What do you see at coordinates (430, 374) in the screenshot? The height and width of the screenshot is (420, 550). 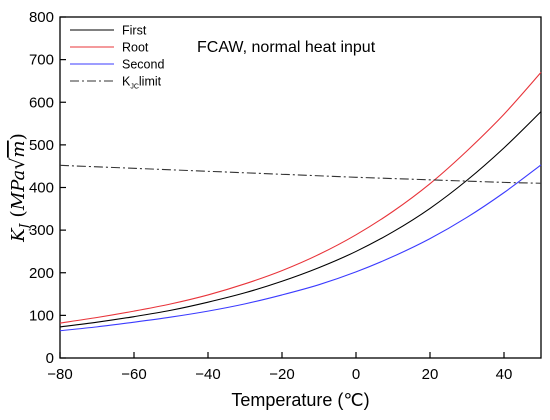 I see `x-tick-label: 20` at bounding box center [430, 374].